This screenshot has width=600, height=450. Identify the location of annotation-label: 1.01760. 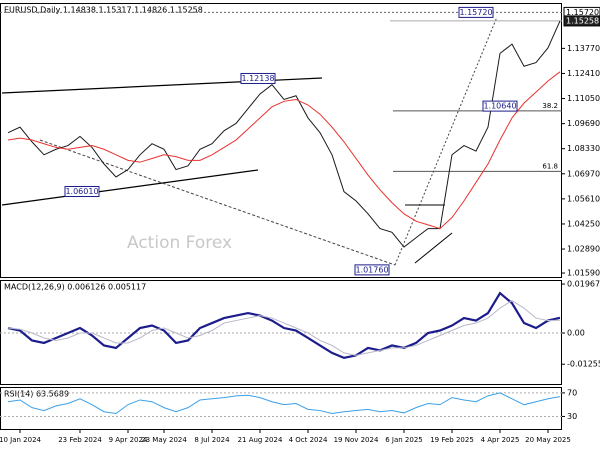
(371, 269).